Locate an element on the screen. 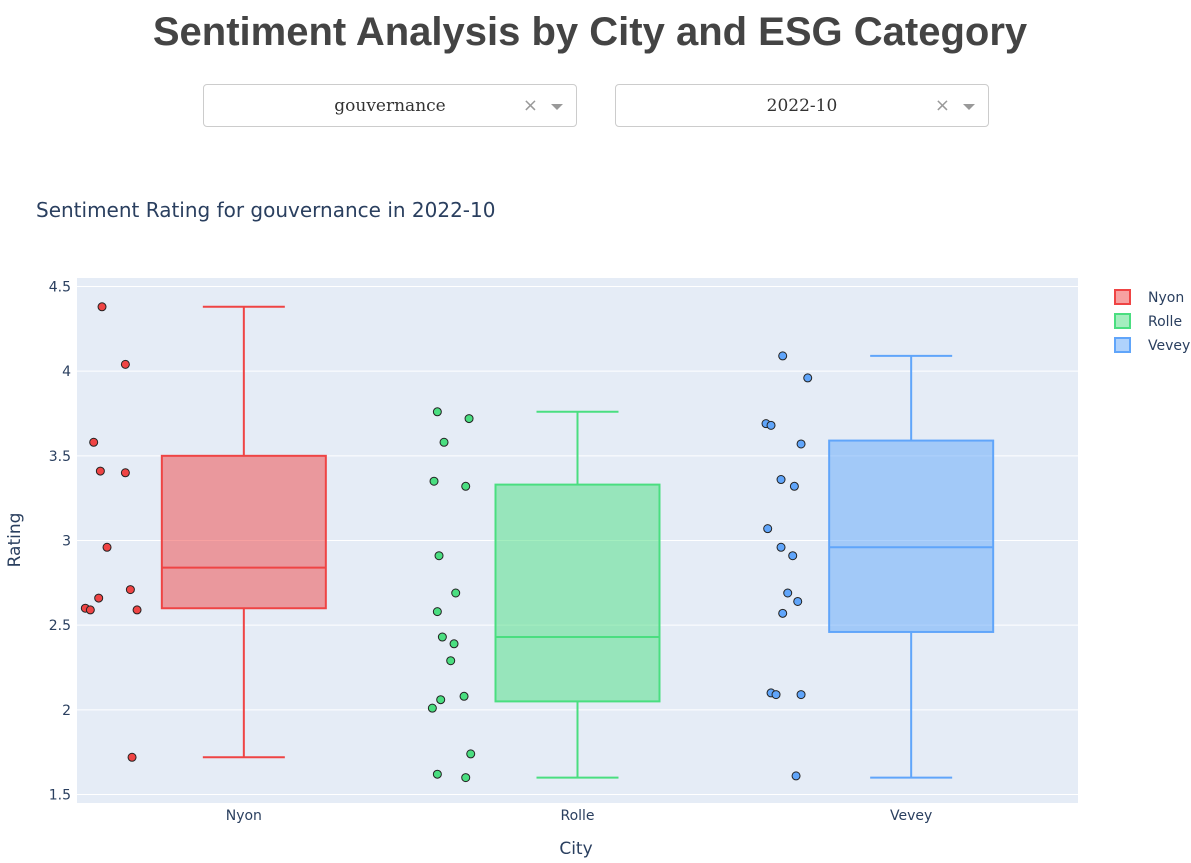 This screenshot has height=863, width=1191. y-tick-label: 2.5 is located at coordinates (60, 626).